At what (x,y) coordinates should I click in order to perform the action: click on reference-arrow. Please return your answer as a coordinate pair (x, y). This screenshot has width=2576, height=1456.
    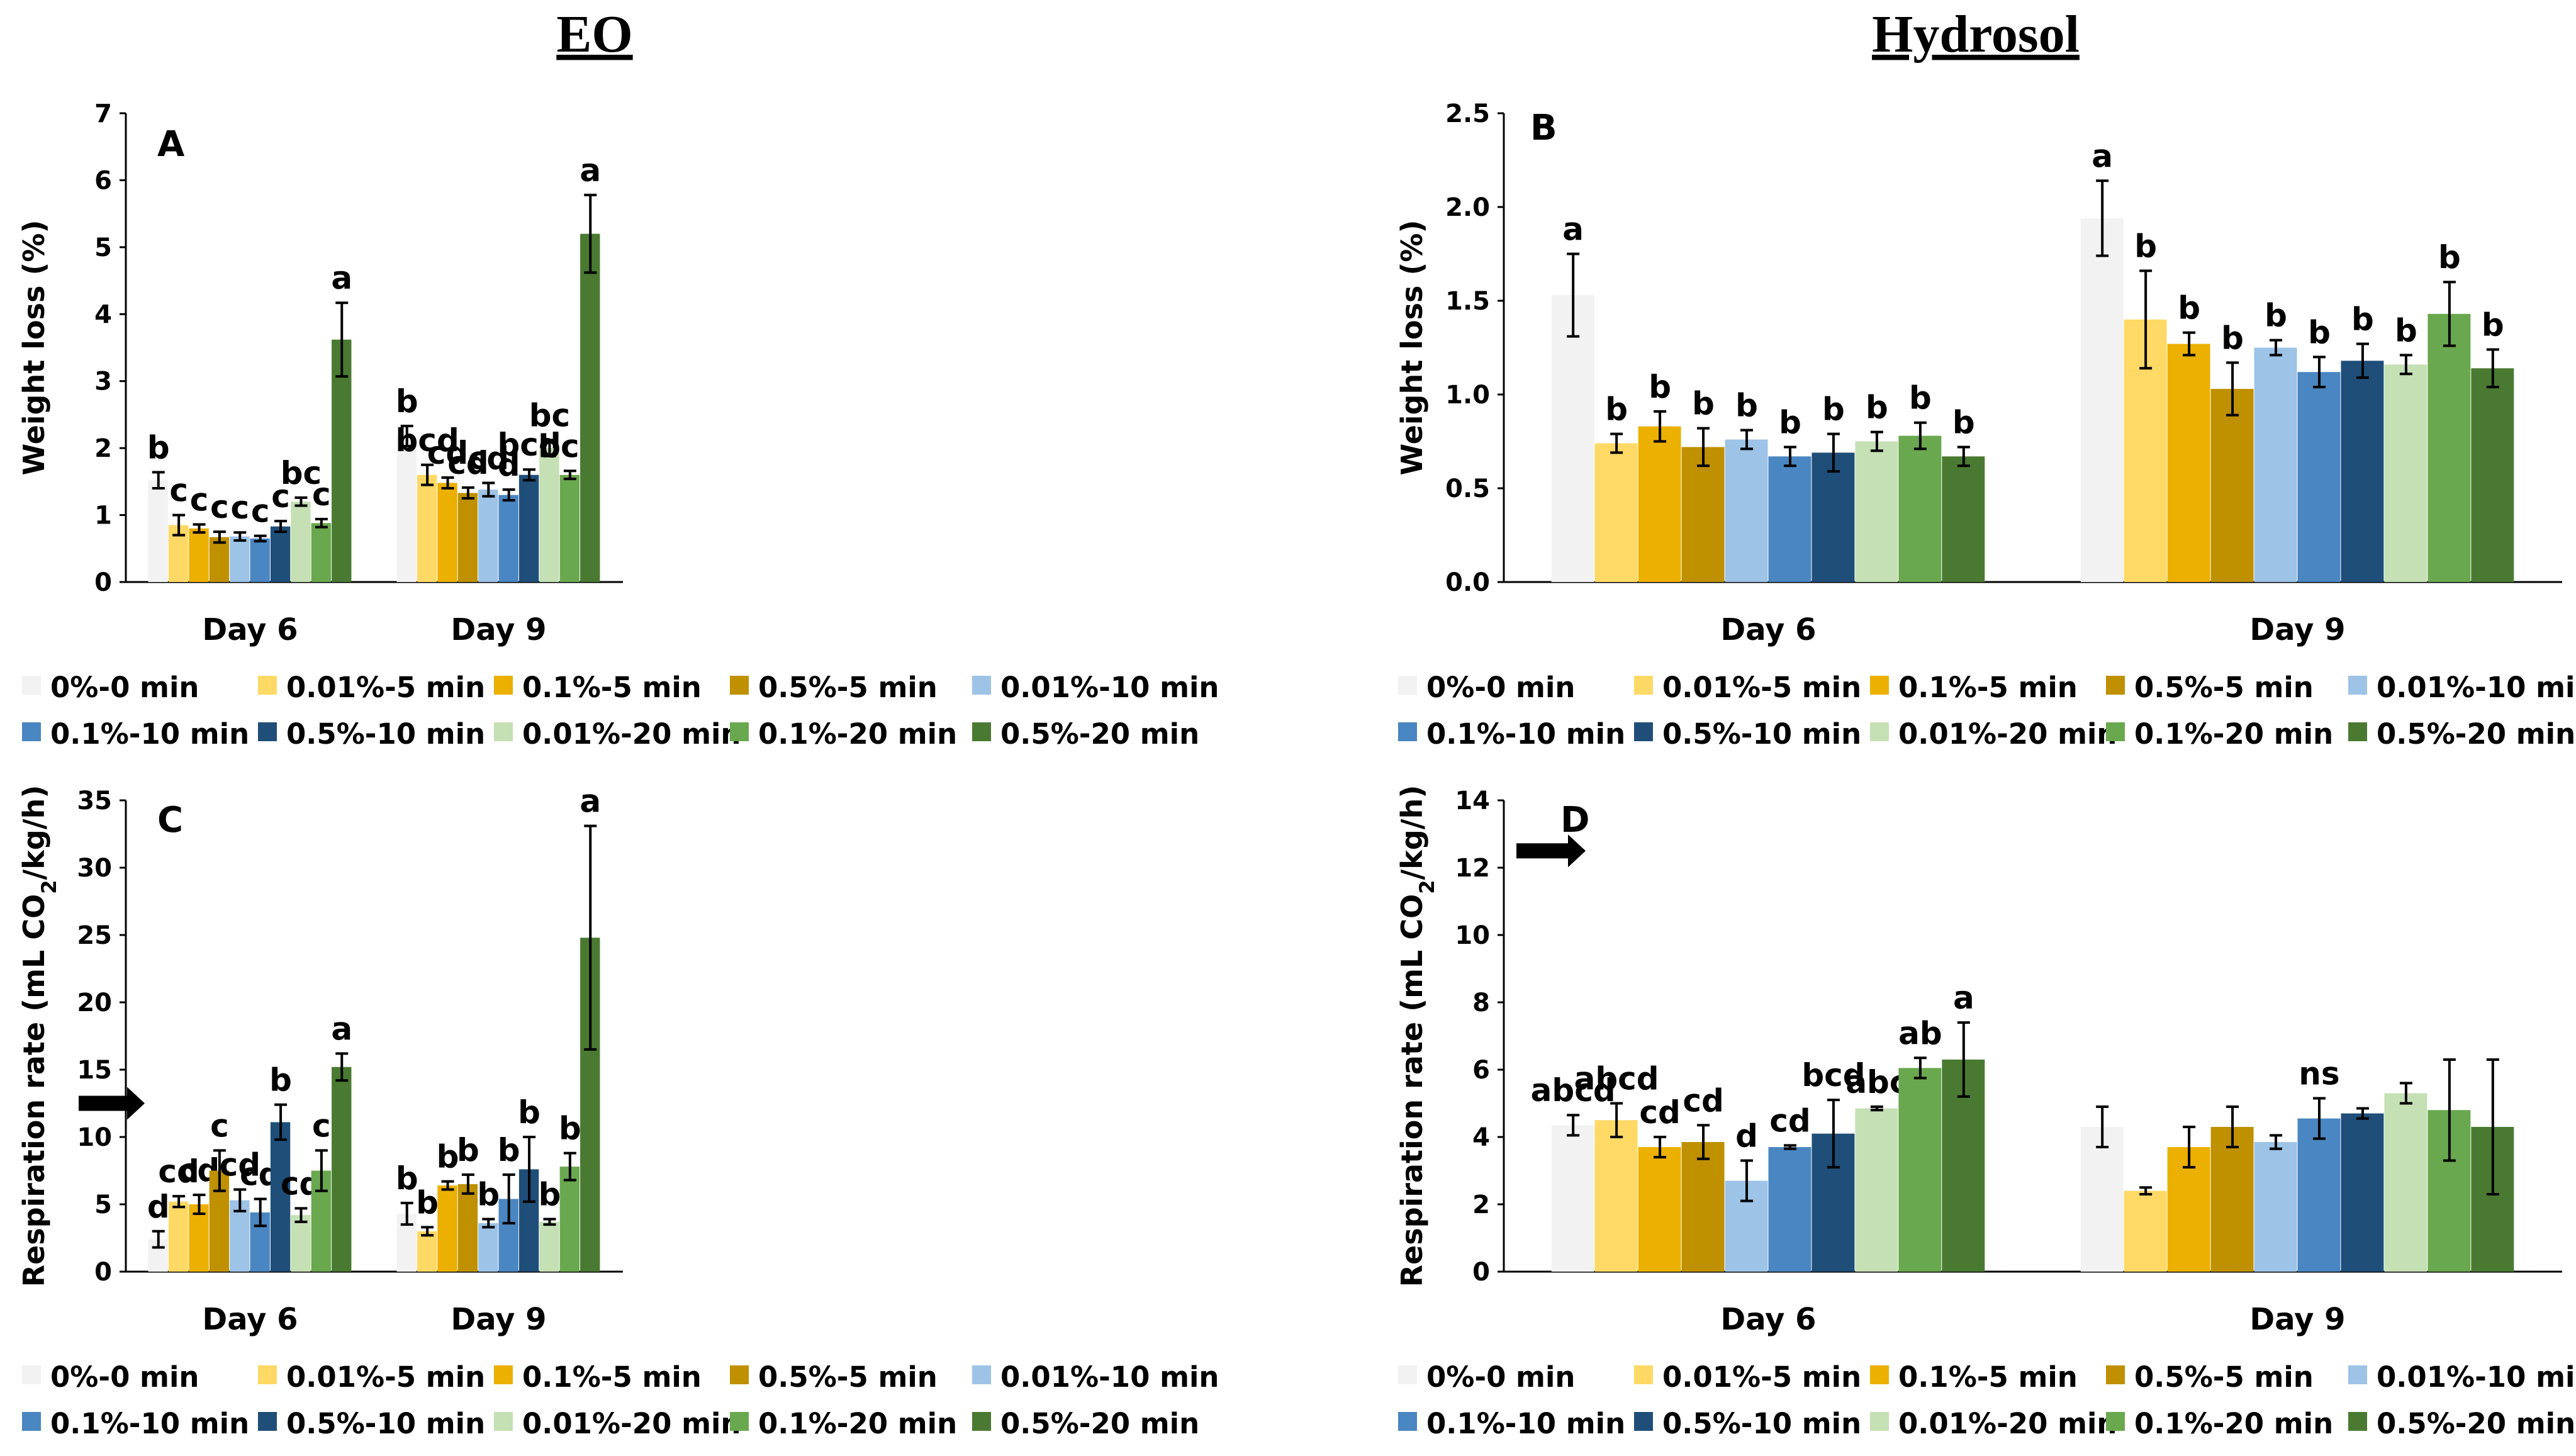
    Looking at the image, I should click on (1551, 851).